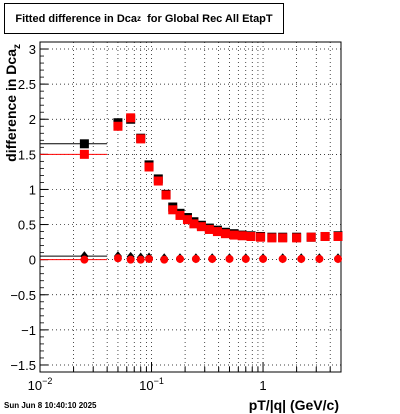  Describe the element at coordinates (294, 405) in the screenshot. I see `x-axis-label: pT/|q| (GeV/c)` at that location.